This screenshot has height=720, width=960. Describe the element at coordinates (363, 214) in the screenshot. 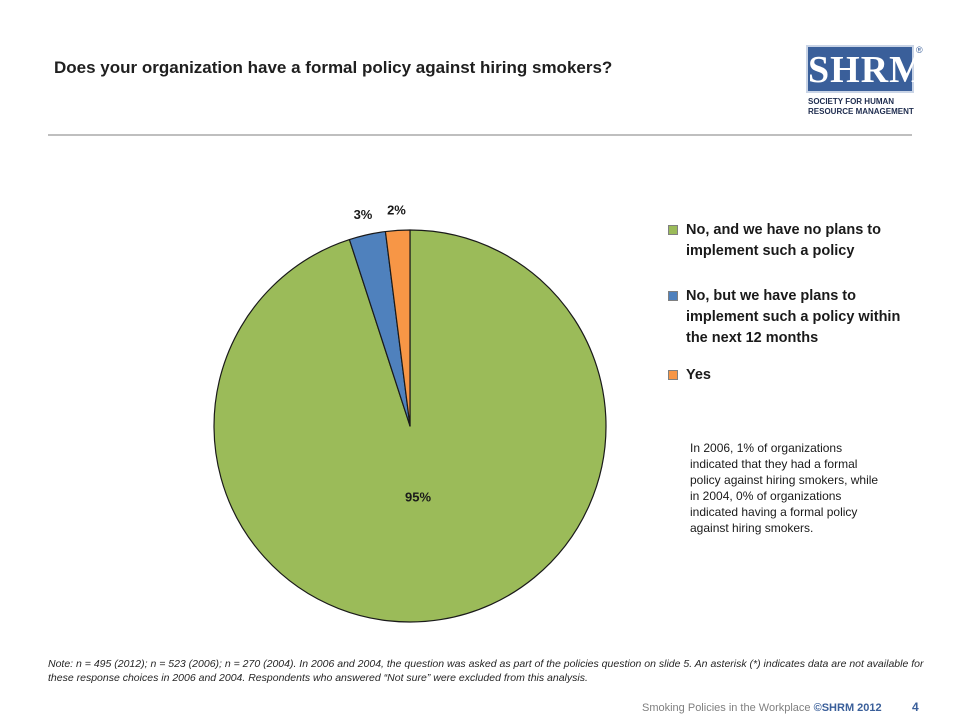

I see `pie-data-label-2: 3%` at that location.